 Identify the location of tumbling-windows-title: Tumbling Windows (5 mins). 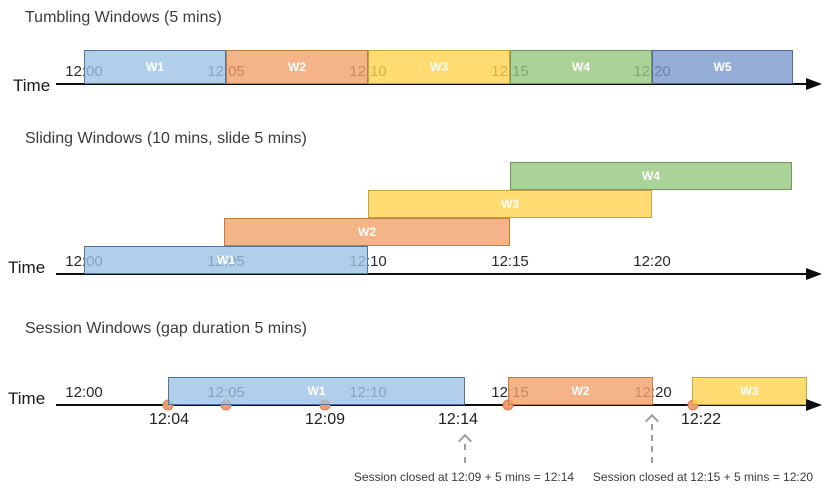
(123, 17).